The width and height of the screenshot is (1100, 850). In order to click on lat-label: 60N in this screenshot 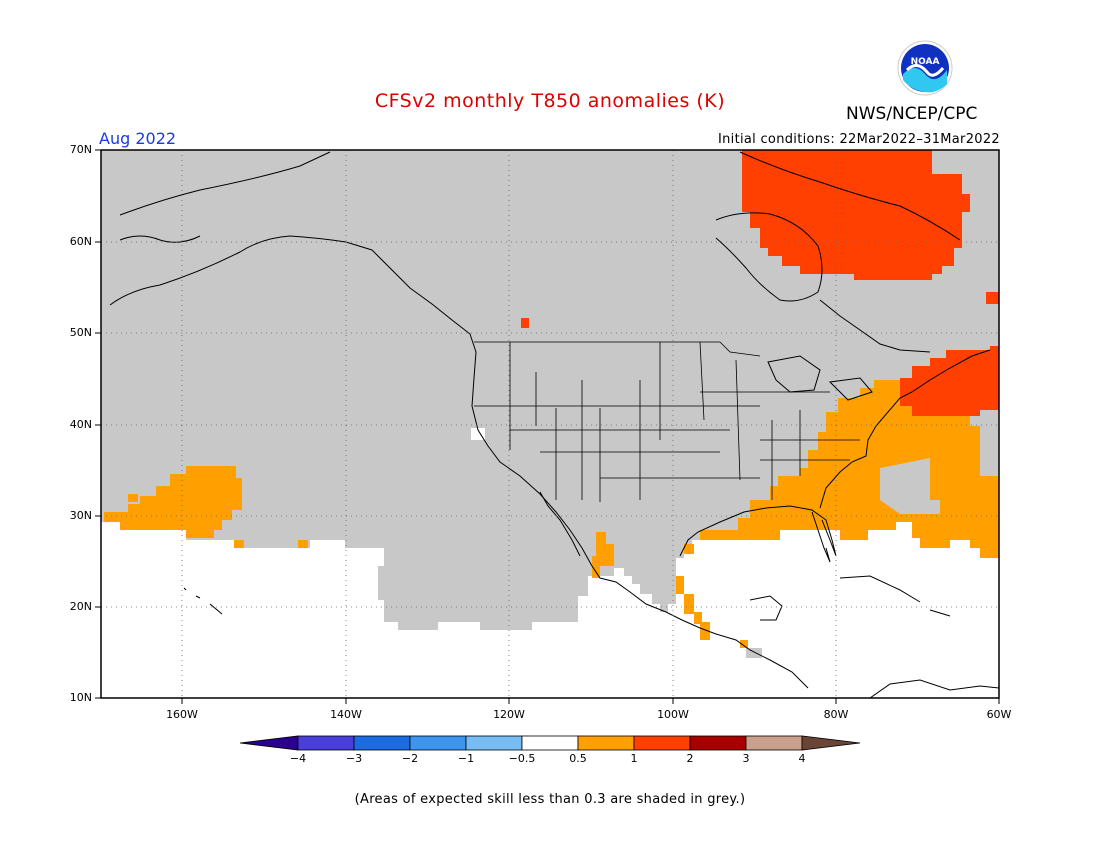, I will do `click(80, 241)`.